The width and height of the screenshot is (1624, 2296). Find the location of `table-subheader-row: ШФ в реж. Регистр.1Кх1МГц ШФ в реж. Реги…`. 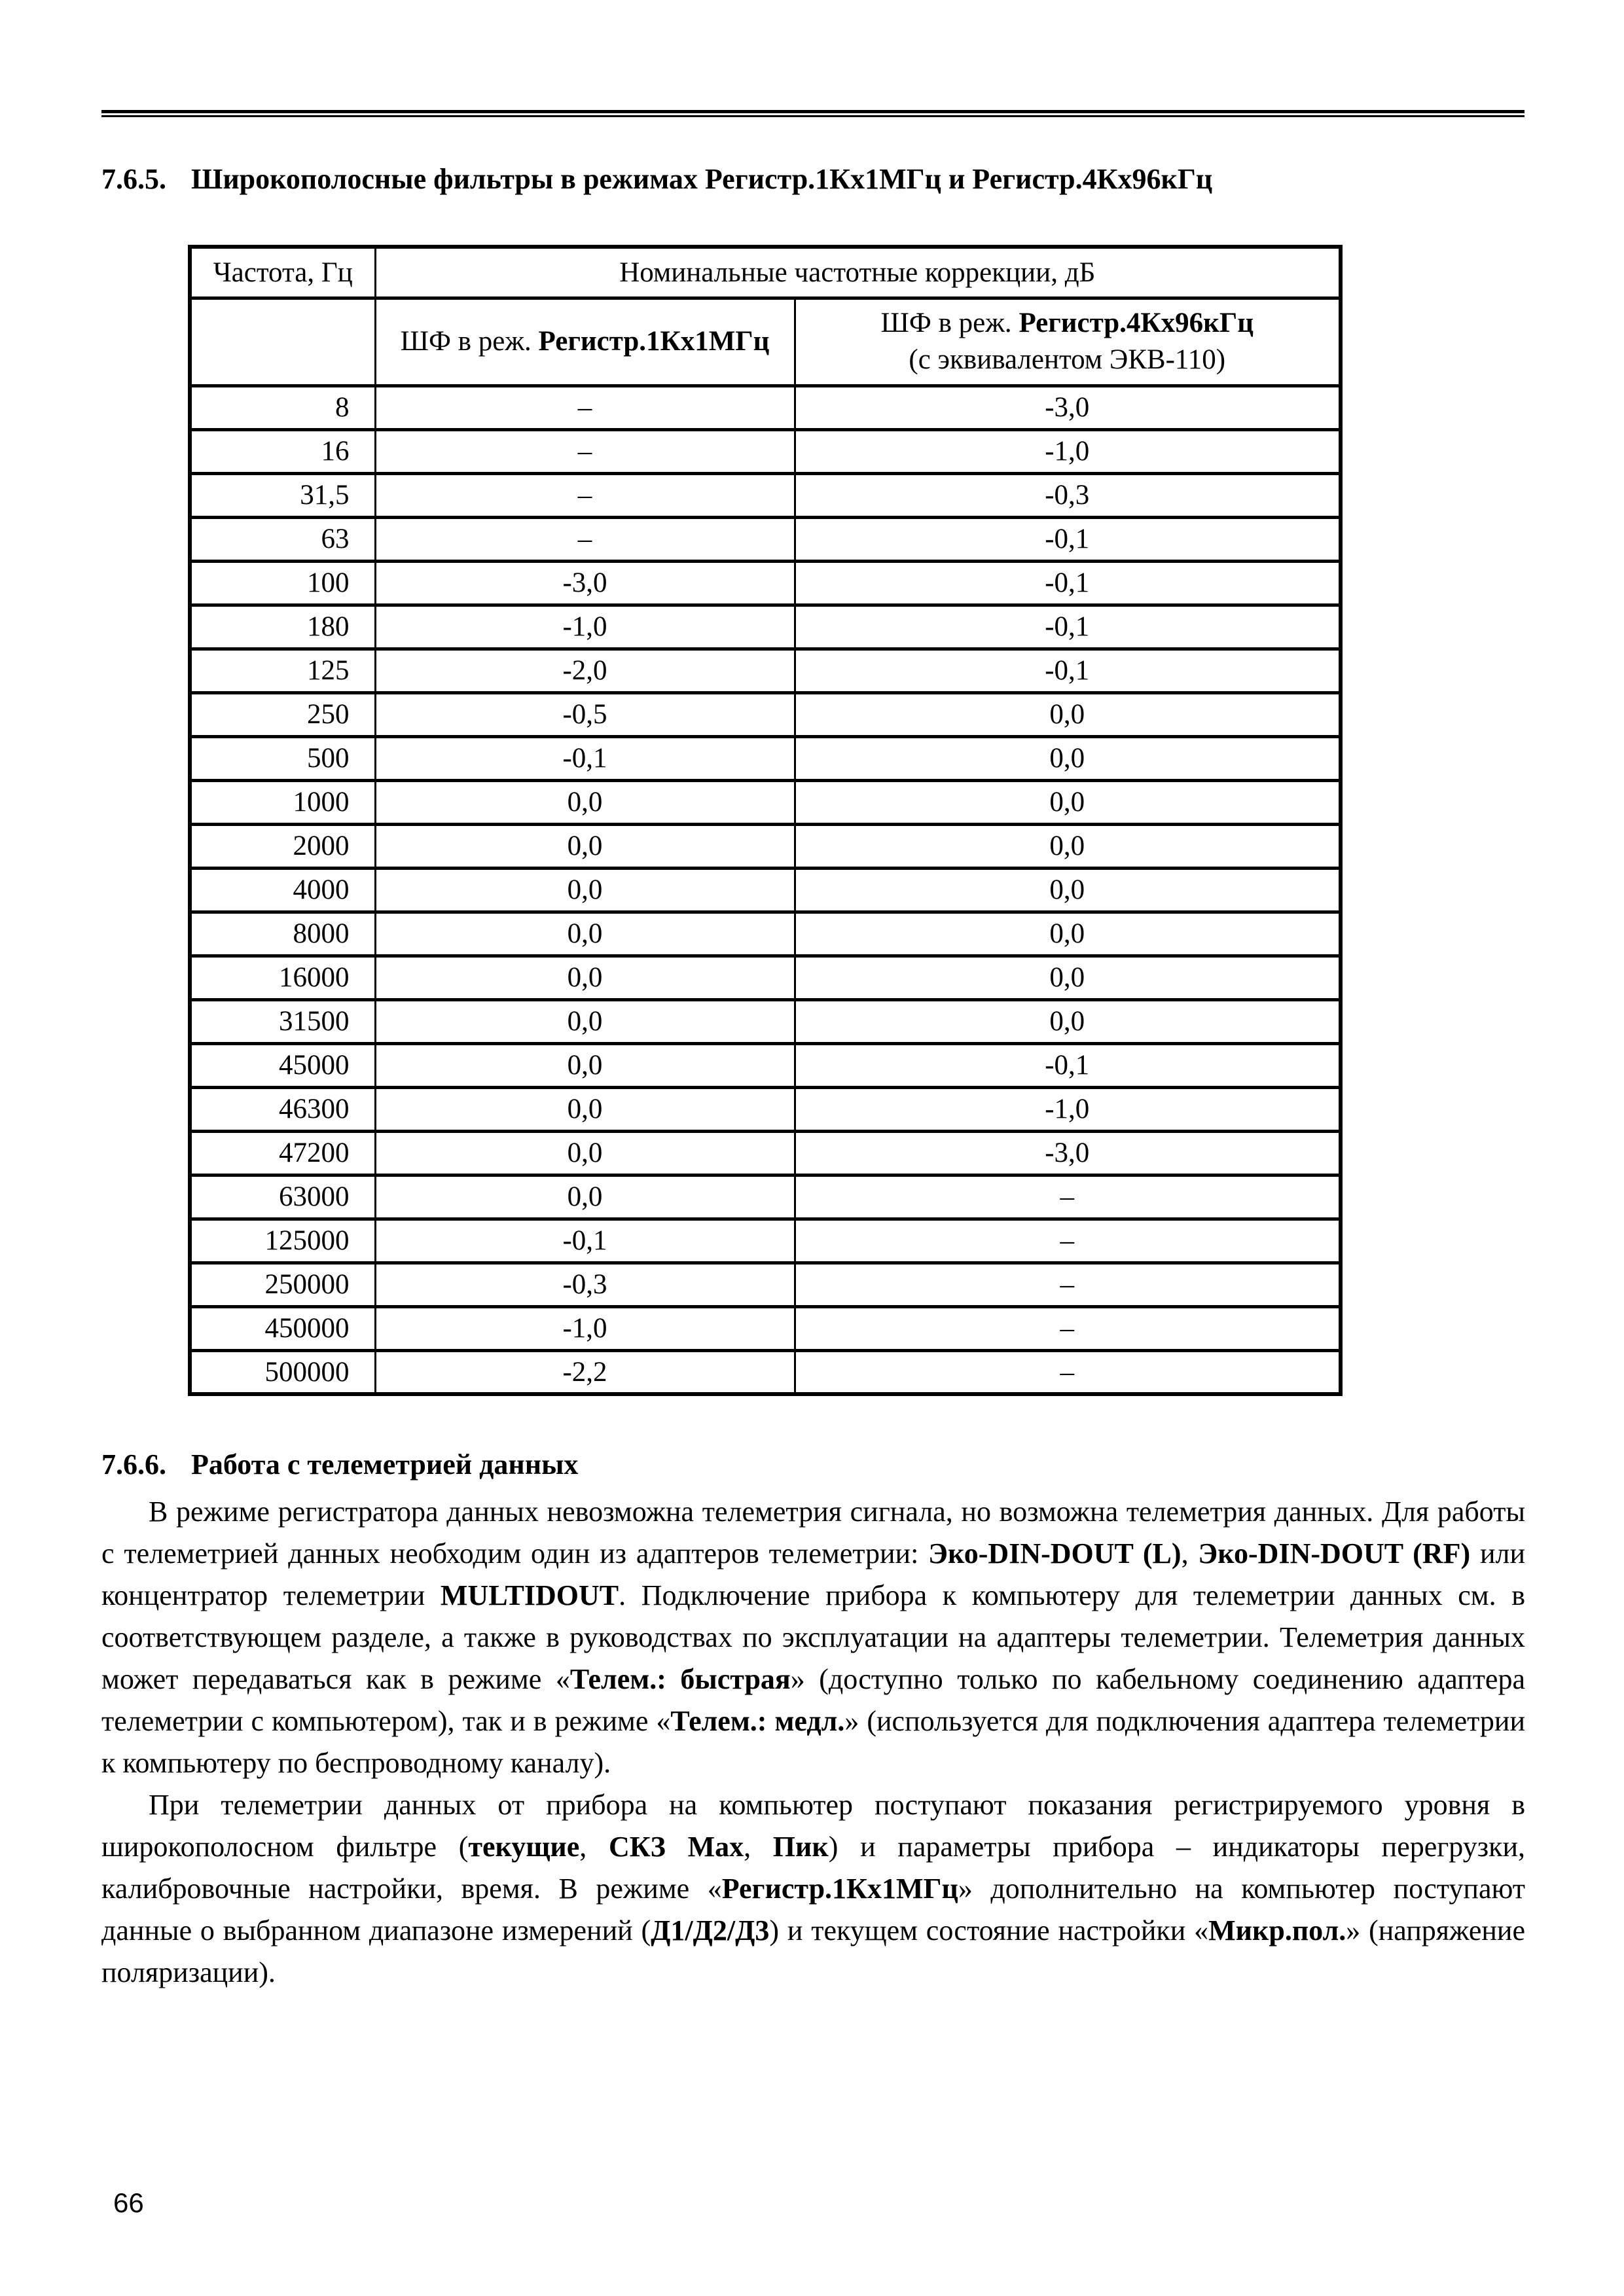

table-subheader-row: ШФ в реж. Регистр.1Кх1МГц ШФ в реж. Реги… is located at coordinates (765, 341).